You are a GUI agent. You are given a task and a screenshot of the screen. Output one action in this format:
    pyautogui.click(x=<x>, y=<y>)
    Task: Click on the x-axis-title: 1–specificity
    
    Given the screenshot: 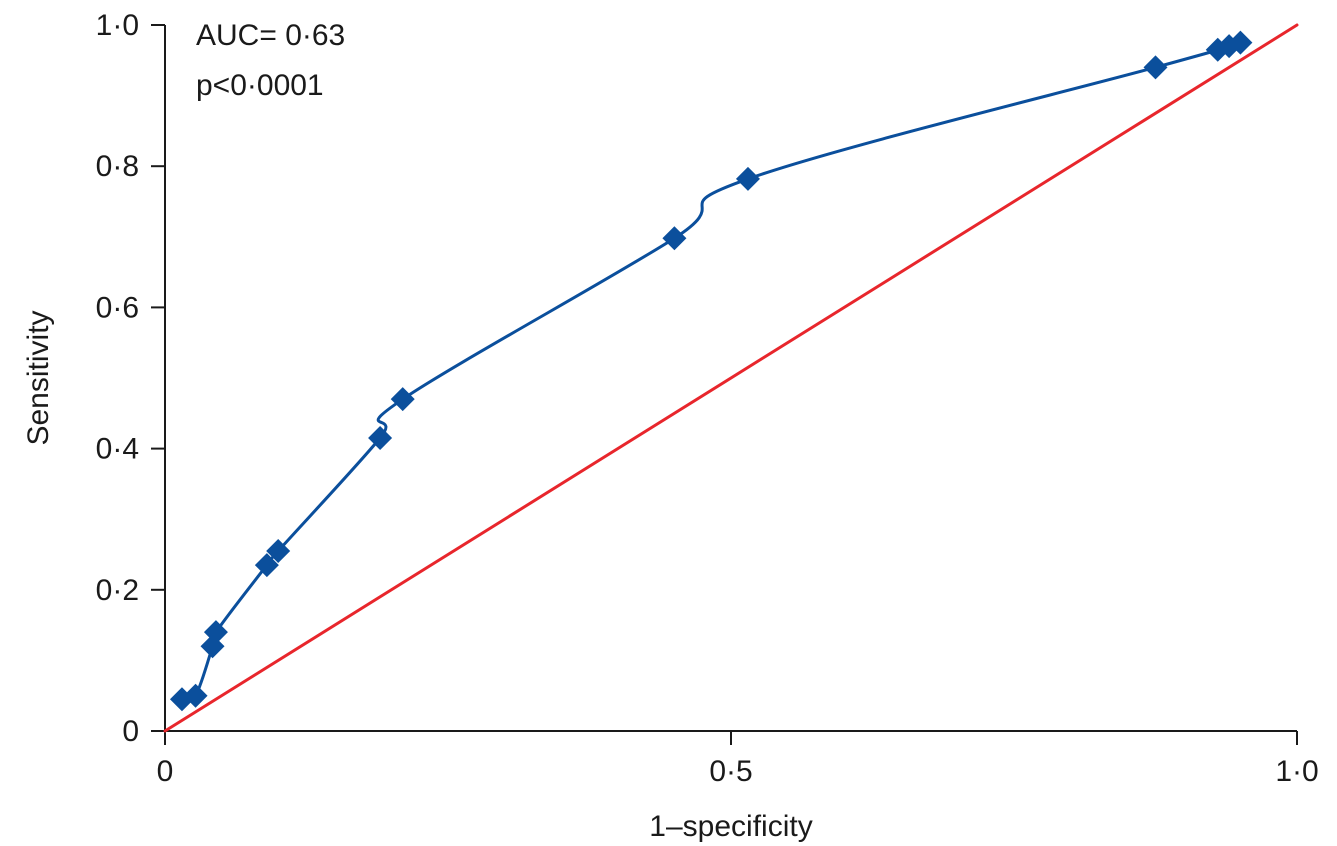 What is the action you would take?
    pyautogui.click(x=730, y=826)
    